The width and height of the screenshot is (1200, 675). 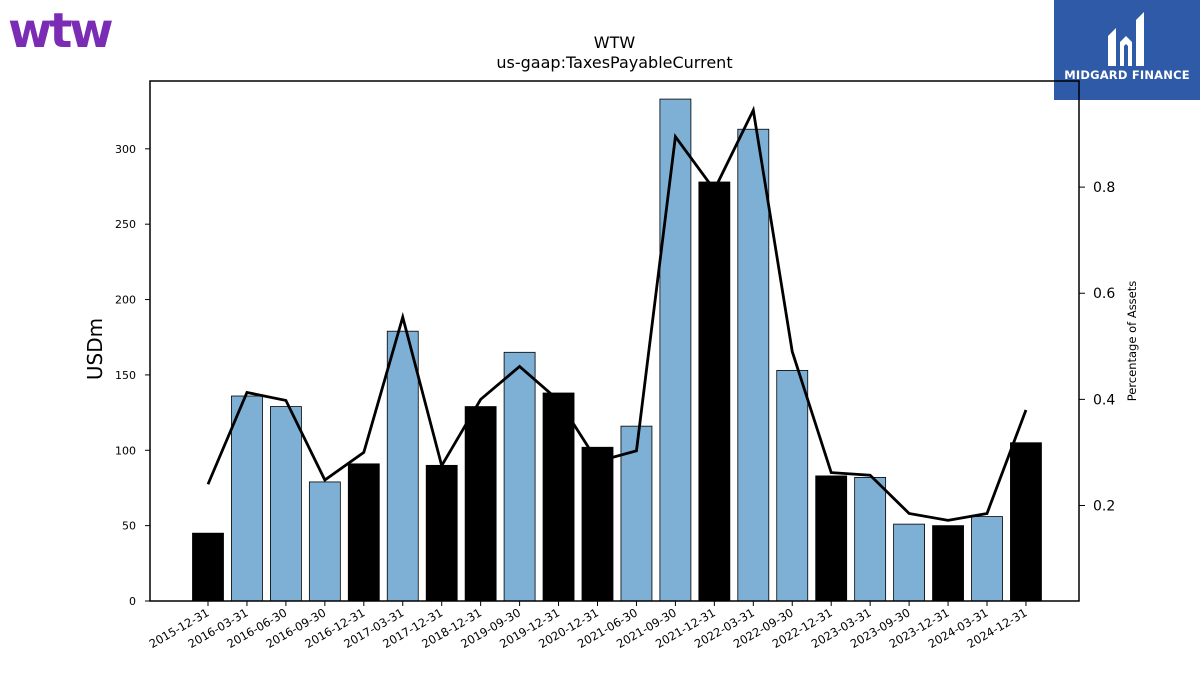 I want to click on y-axis-label: USDm, so click(x=95, y=349).